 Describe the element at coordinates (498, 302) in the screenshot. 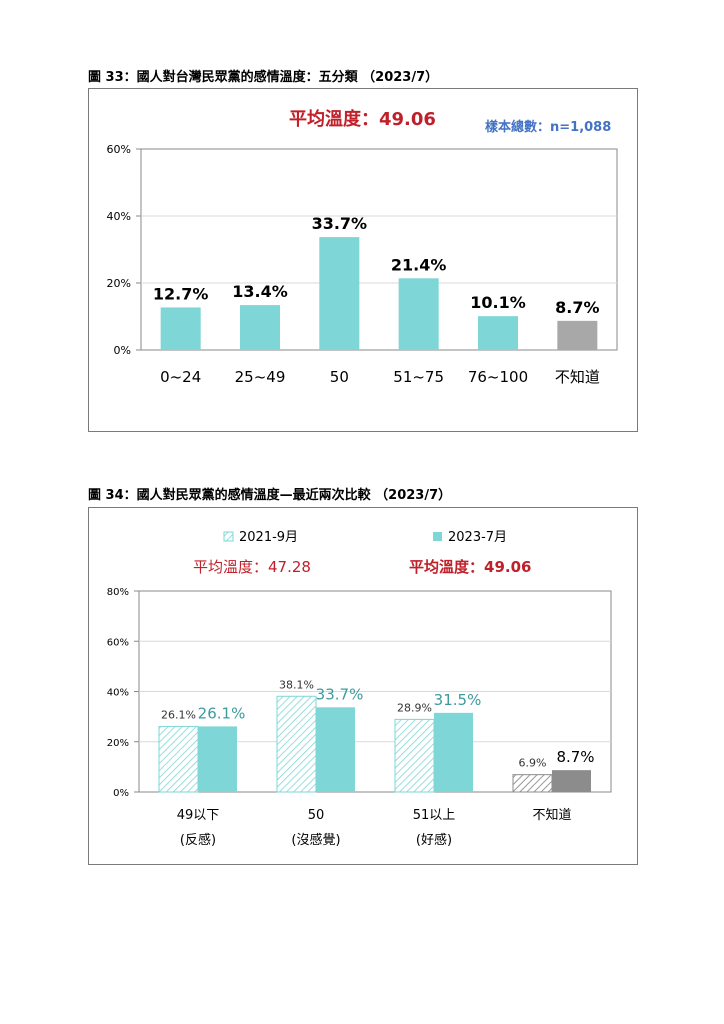

I see `bar-value-label: 10.1%` at that location.